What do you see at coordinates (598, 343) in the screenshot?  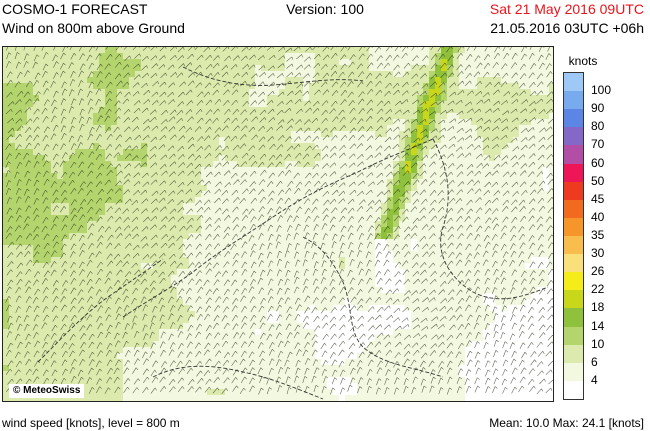 I see `legend-tick-label: 10` at bounding box center [598, 343].